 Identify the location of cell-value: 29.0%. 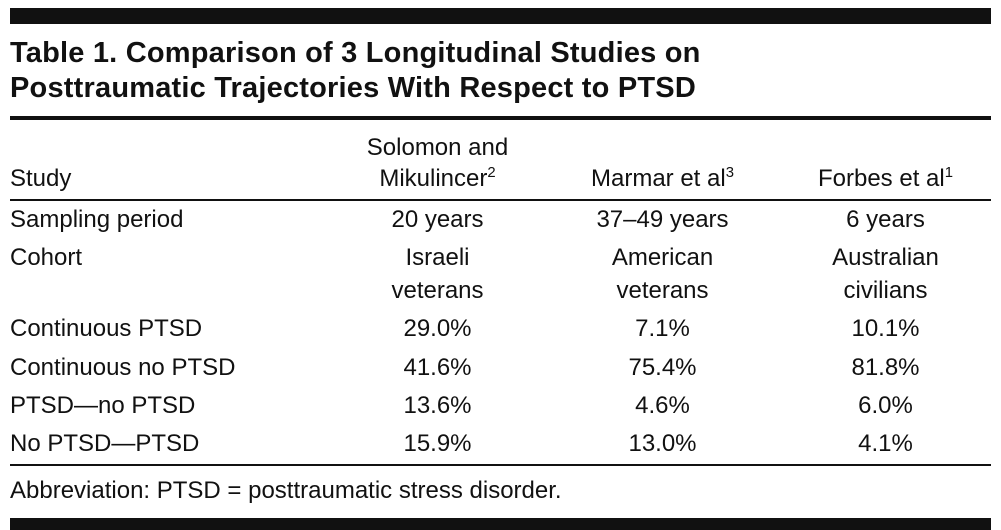
(437, 329).